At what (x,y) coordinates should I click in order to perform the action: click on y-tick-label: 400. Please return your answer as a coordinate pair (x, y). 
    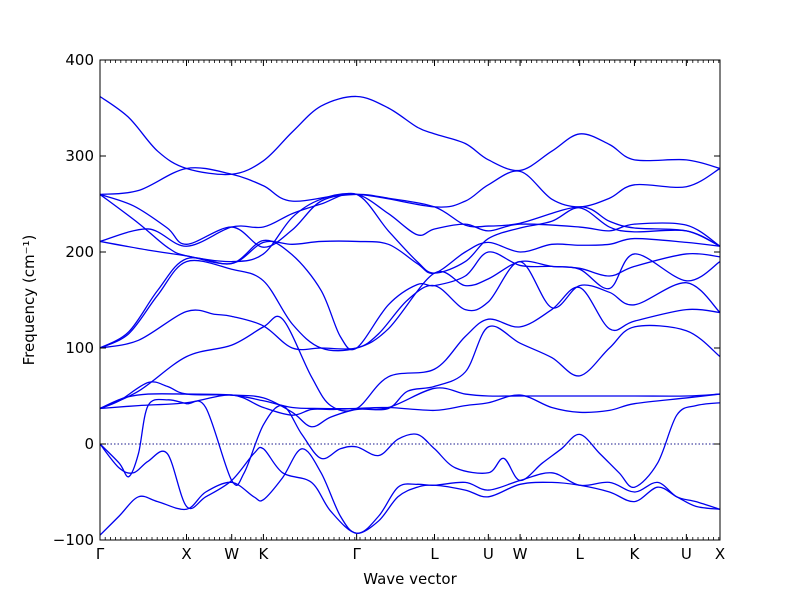
    Looking at the image, I should click on (79, 60).